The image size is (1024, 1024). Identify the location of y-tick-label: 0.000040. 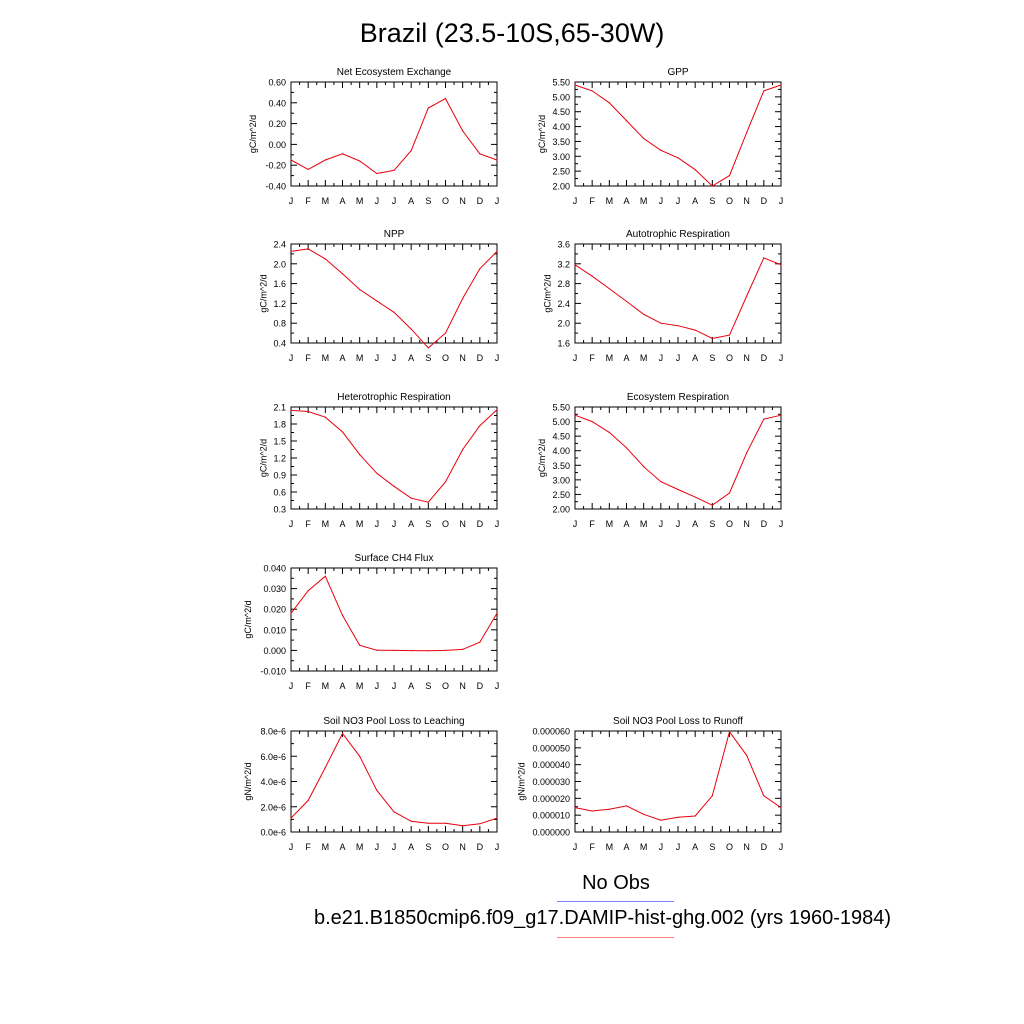
(551, 765).